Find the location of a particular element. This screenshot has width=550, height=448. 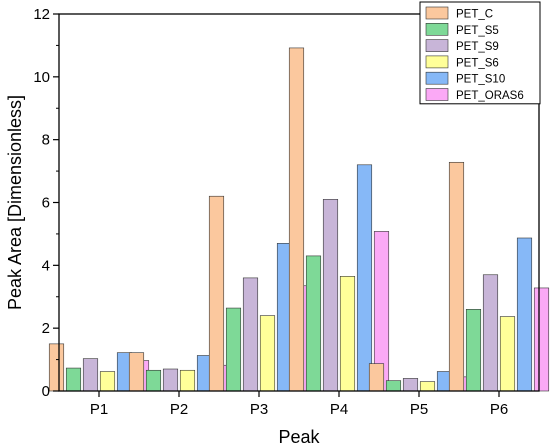

legend-label: PET_S10 is located at coordinates (480, 80).